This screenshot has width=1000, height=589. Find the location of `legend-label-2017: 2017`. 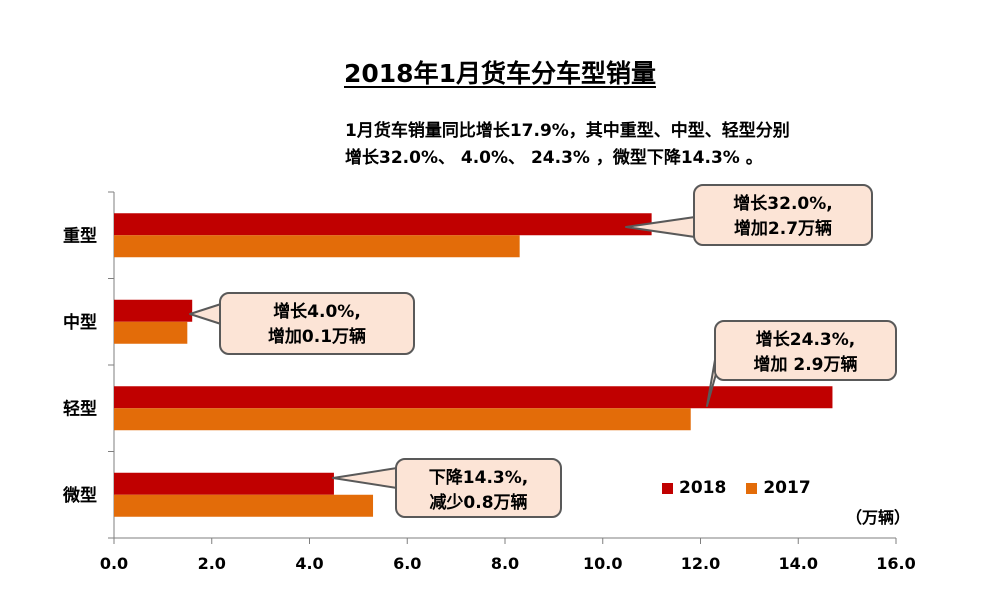

legend-label-2017: 2017 is located at coordinates (787, 488).